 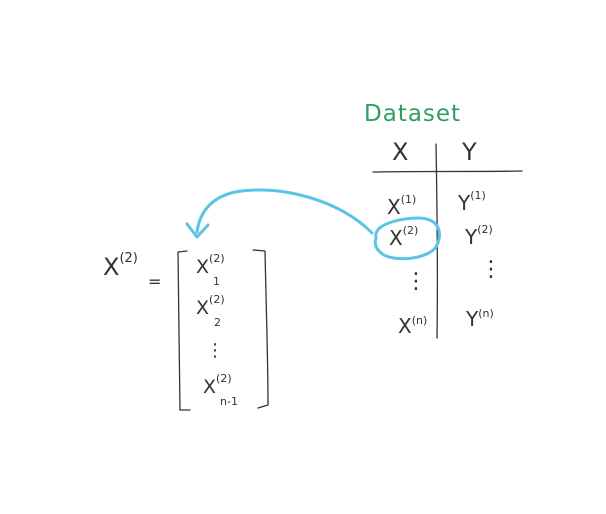 I want to click on dataset-header-x: X, so click(x=400, y=152).